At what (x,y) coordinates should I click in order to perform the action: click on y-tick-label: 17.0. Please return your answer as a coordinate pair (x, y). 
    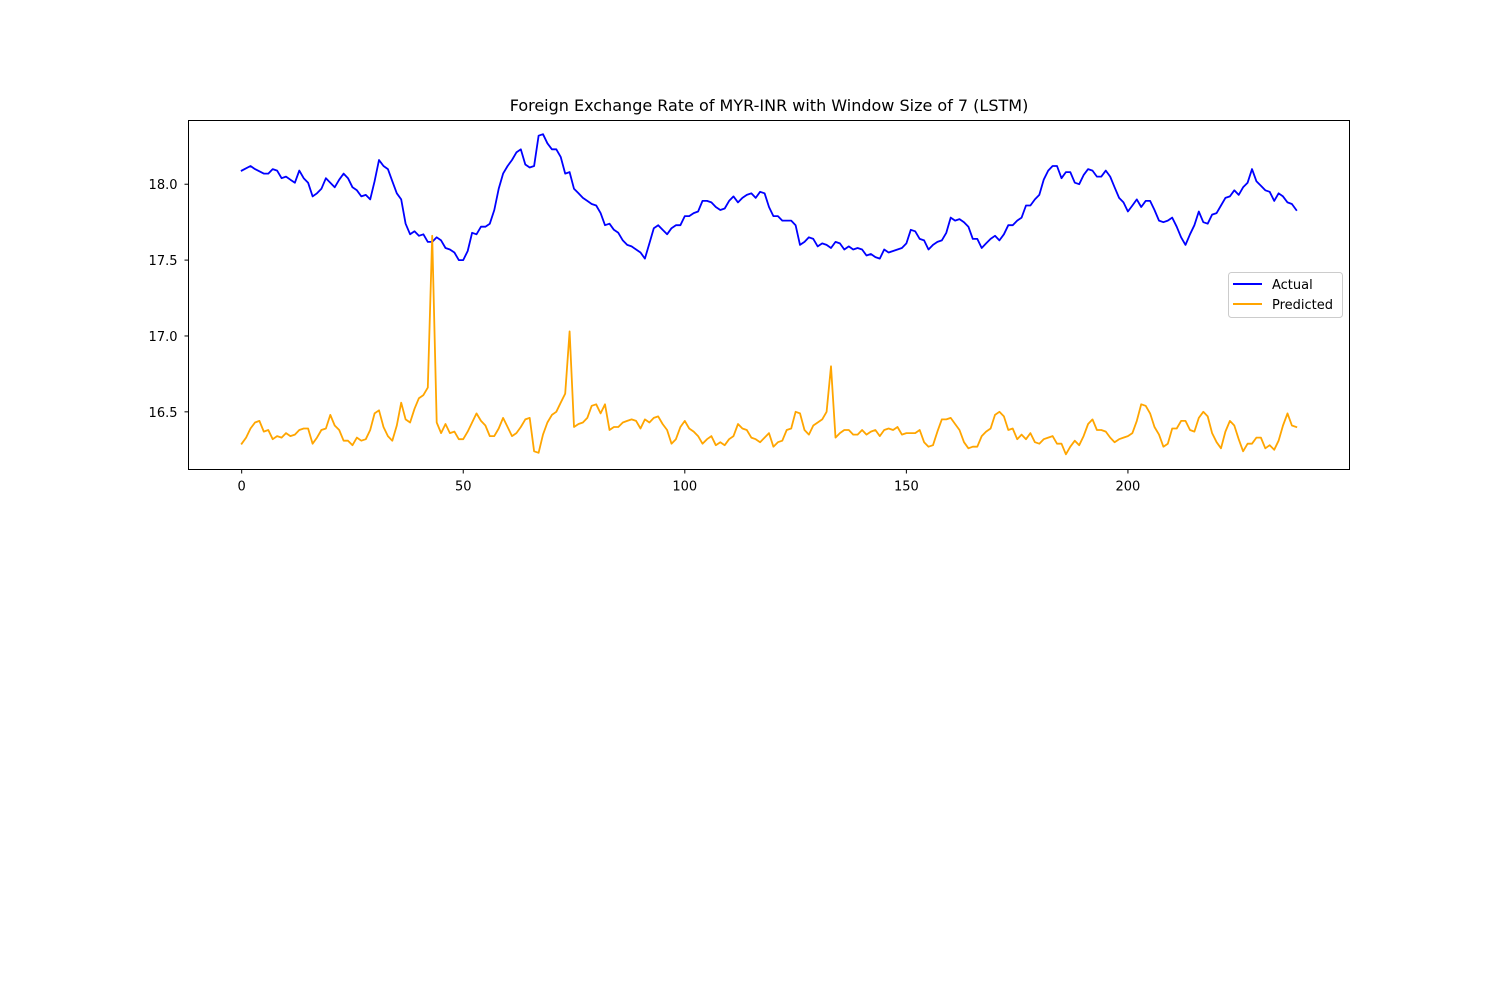
    Looking at the image, I should click on (163, 337).